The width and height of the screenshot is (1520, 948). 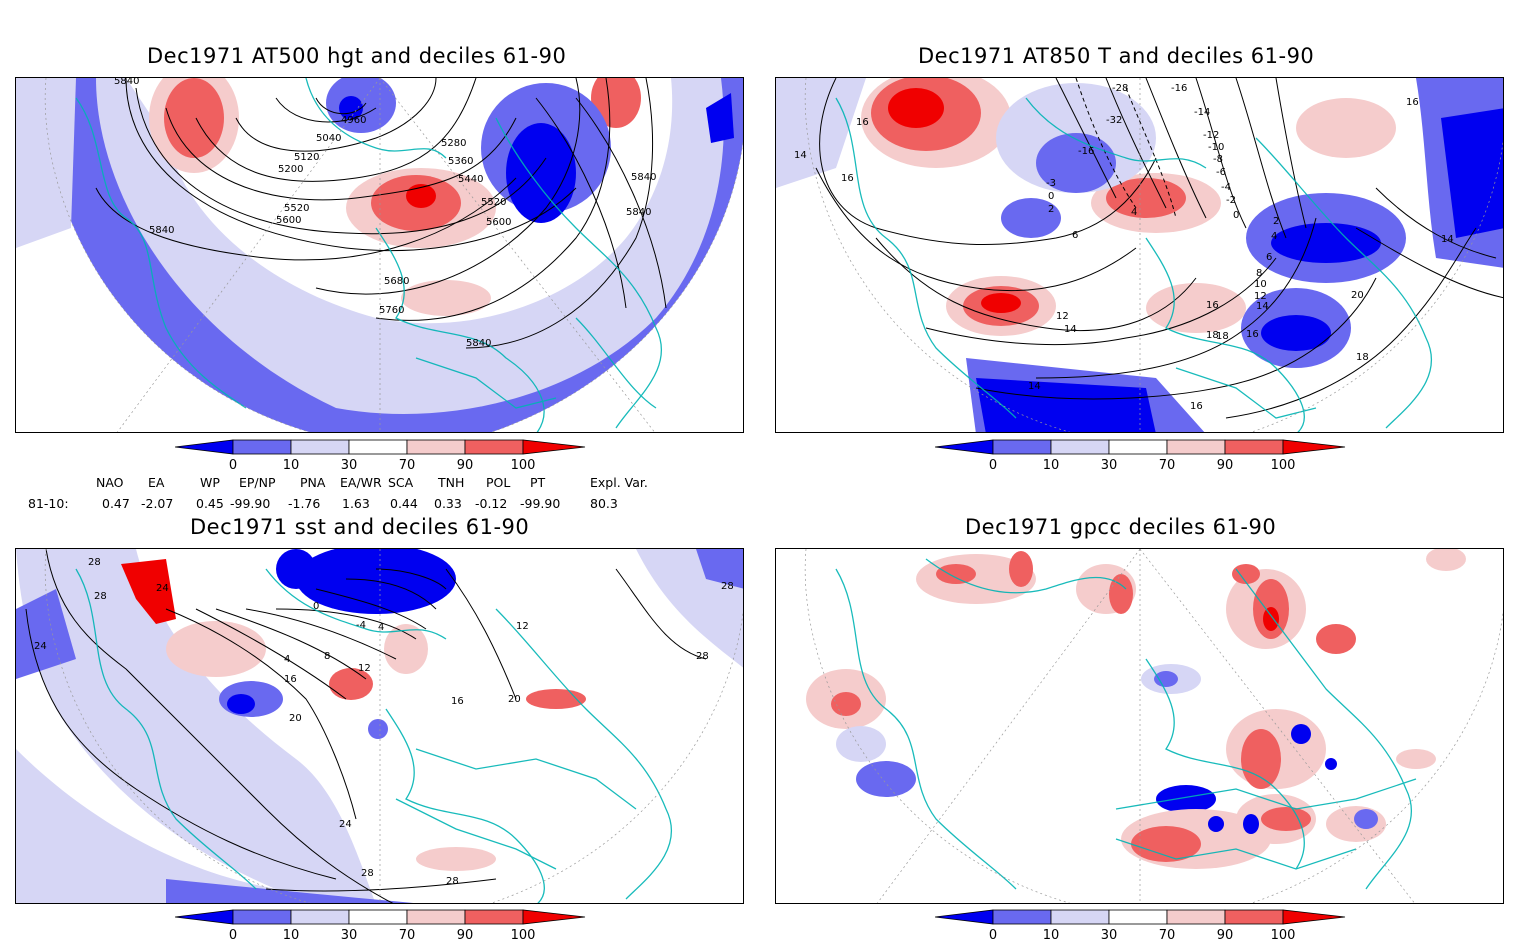 What do you see at coordinates (1202, 112) in the screenshot?
I see `svg-text: -14` at bounding box center [1202, 112].